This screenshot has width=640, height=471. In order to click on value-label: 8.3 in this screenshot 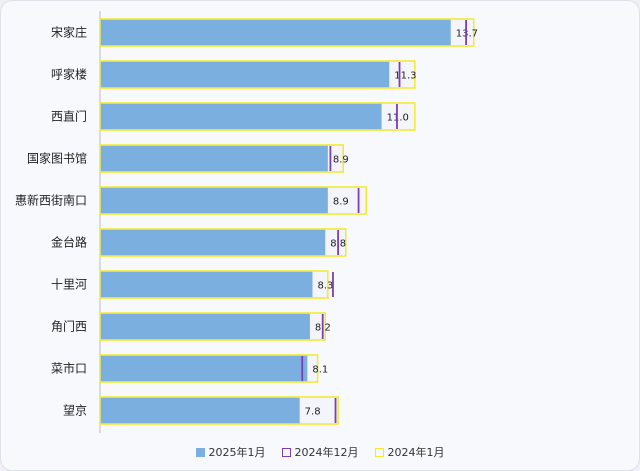, I will do `click(325, 286)`.